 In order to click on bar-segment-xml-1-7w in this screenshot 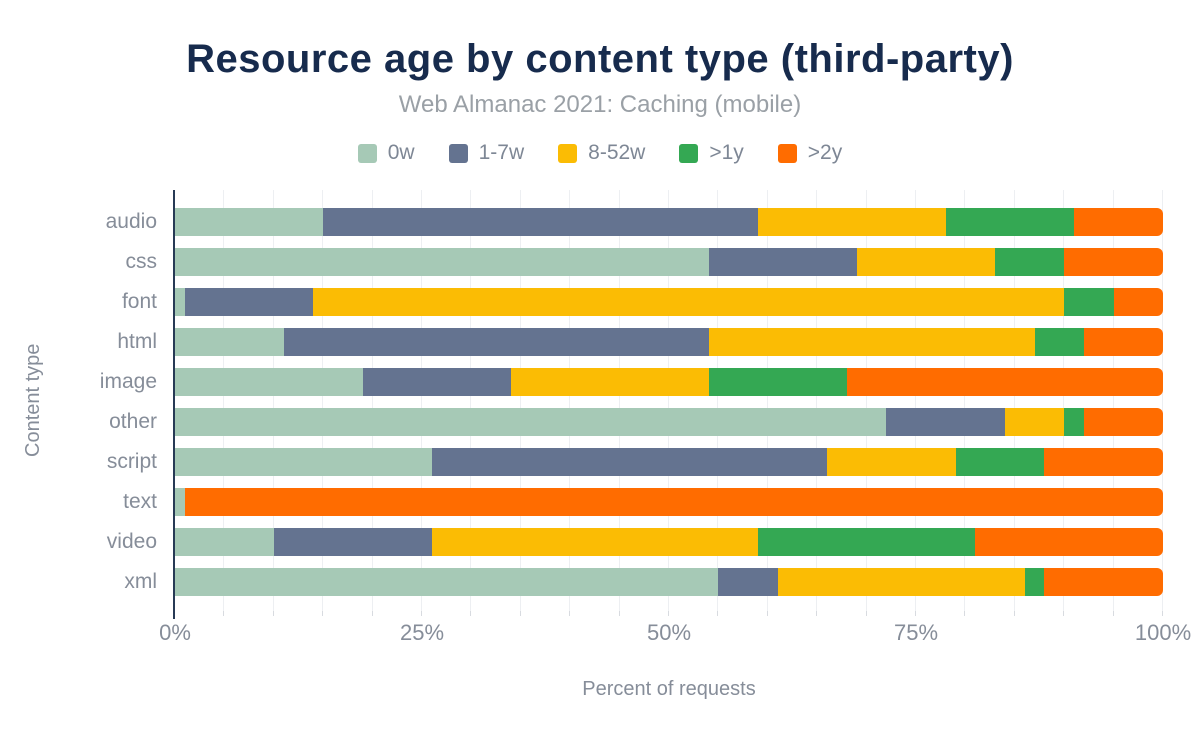, I will do `click(748, 582)`.